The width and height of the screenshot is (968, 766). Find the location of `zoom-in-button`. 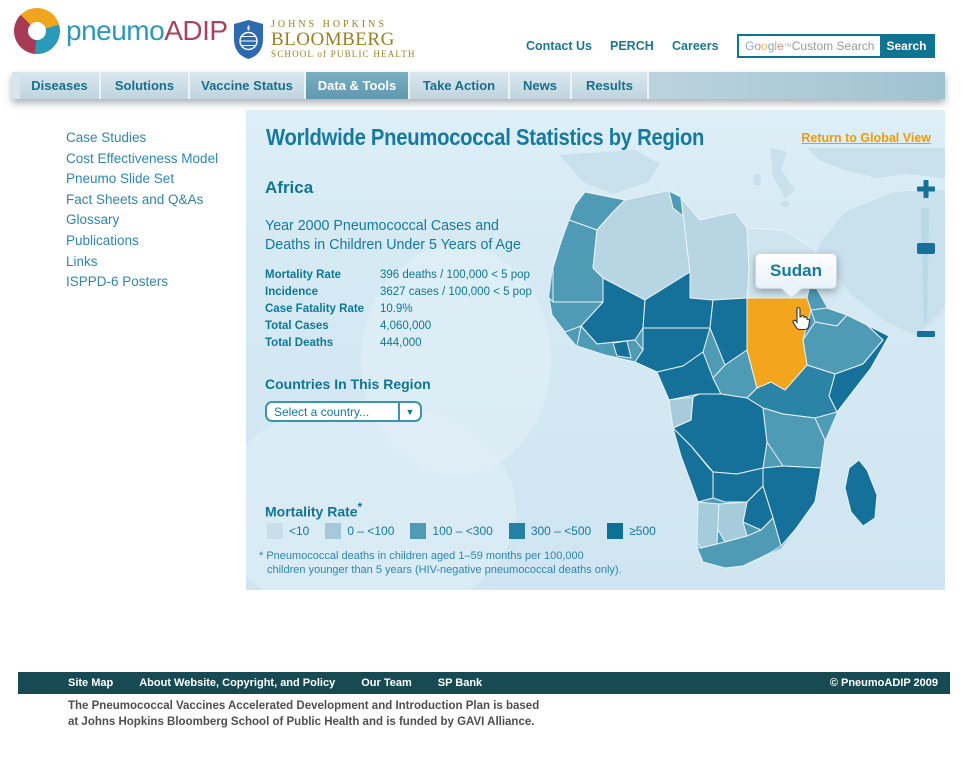

zoom-in-button is located at coordinates (926, 189).